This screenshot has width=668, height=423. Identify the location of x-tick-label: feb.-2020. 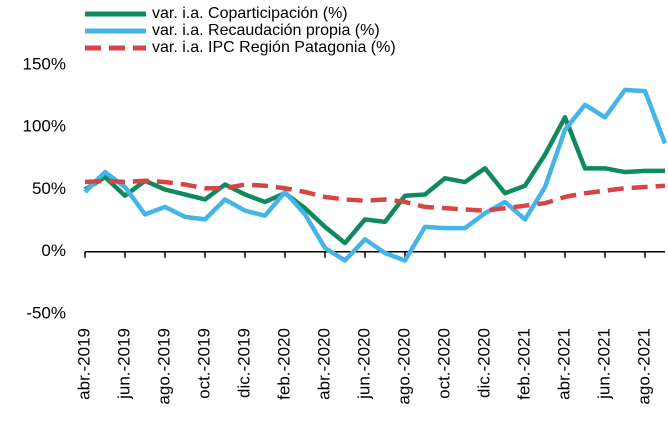
(283, 364).